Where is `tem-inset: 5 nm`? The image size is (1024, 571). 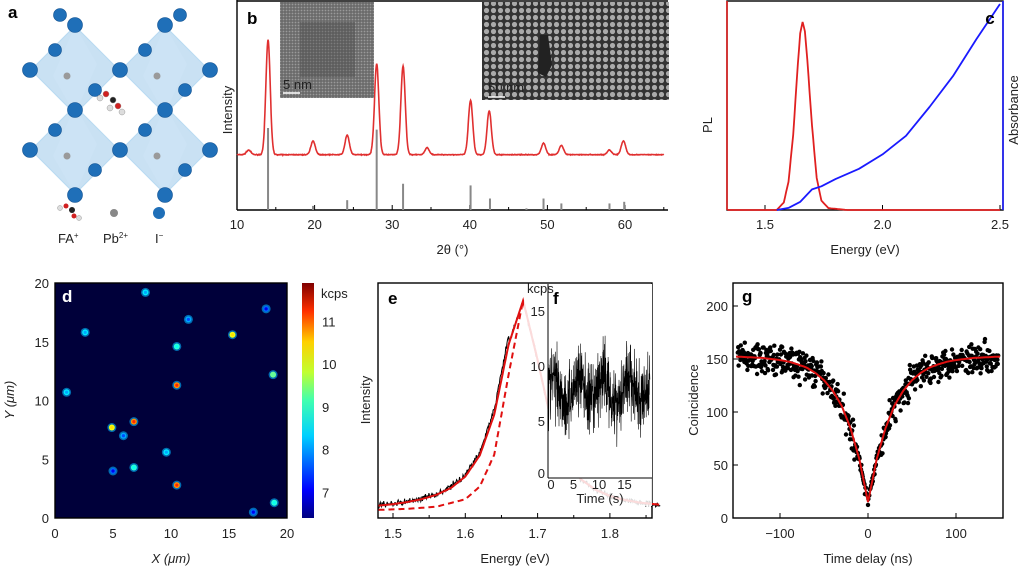
tem-inset: 5 nm is located at coordinates (327, 50).